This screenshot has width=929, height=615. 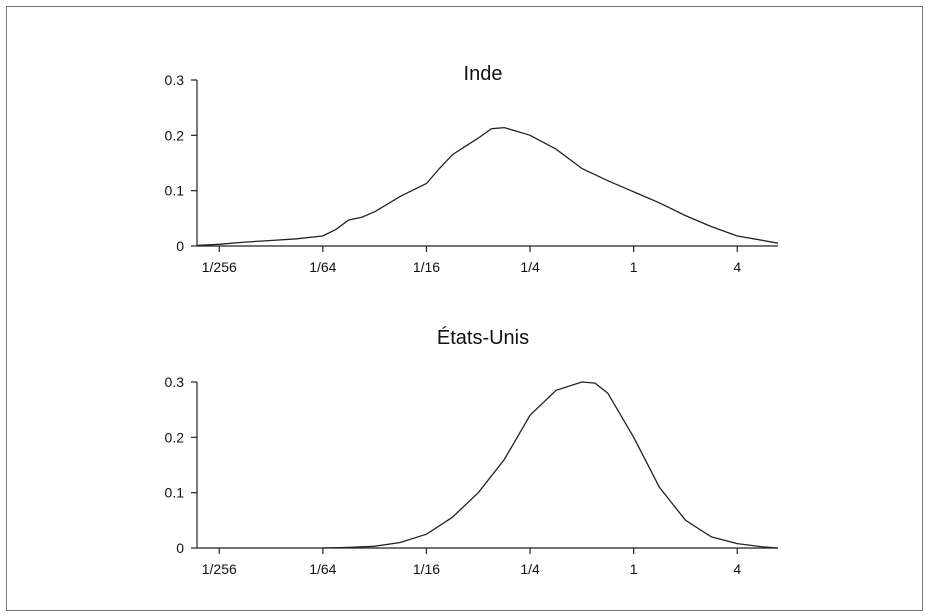 I want to click on x-tick-label-2-4: 4, so click(x=737, y=569).